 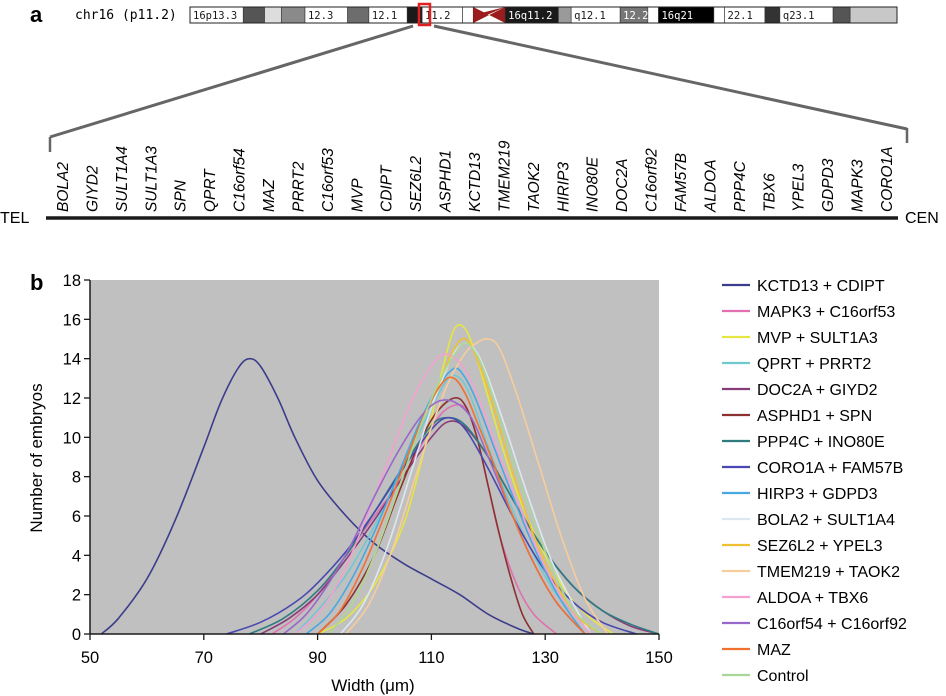 I want to click on legend-label: MAPK3 + C16orf53, so click(x=826, y=312).